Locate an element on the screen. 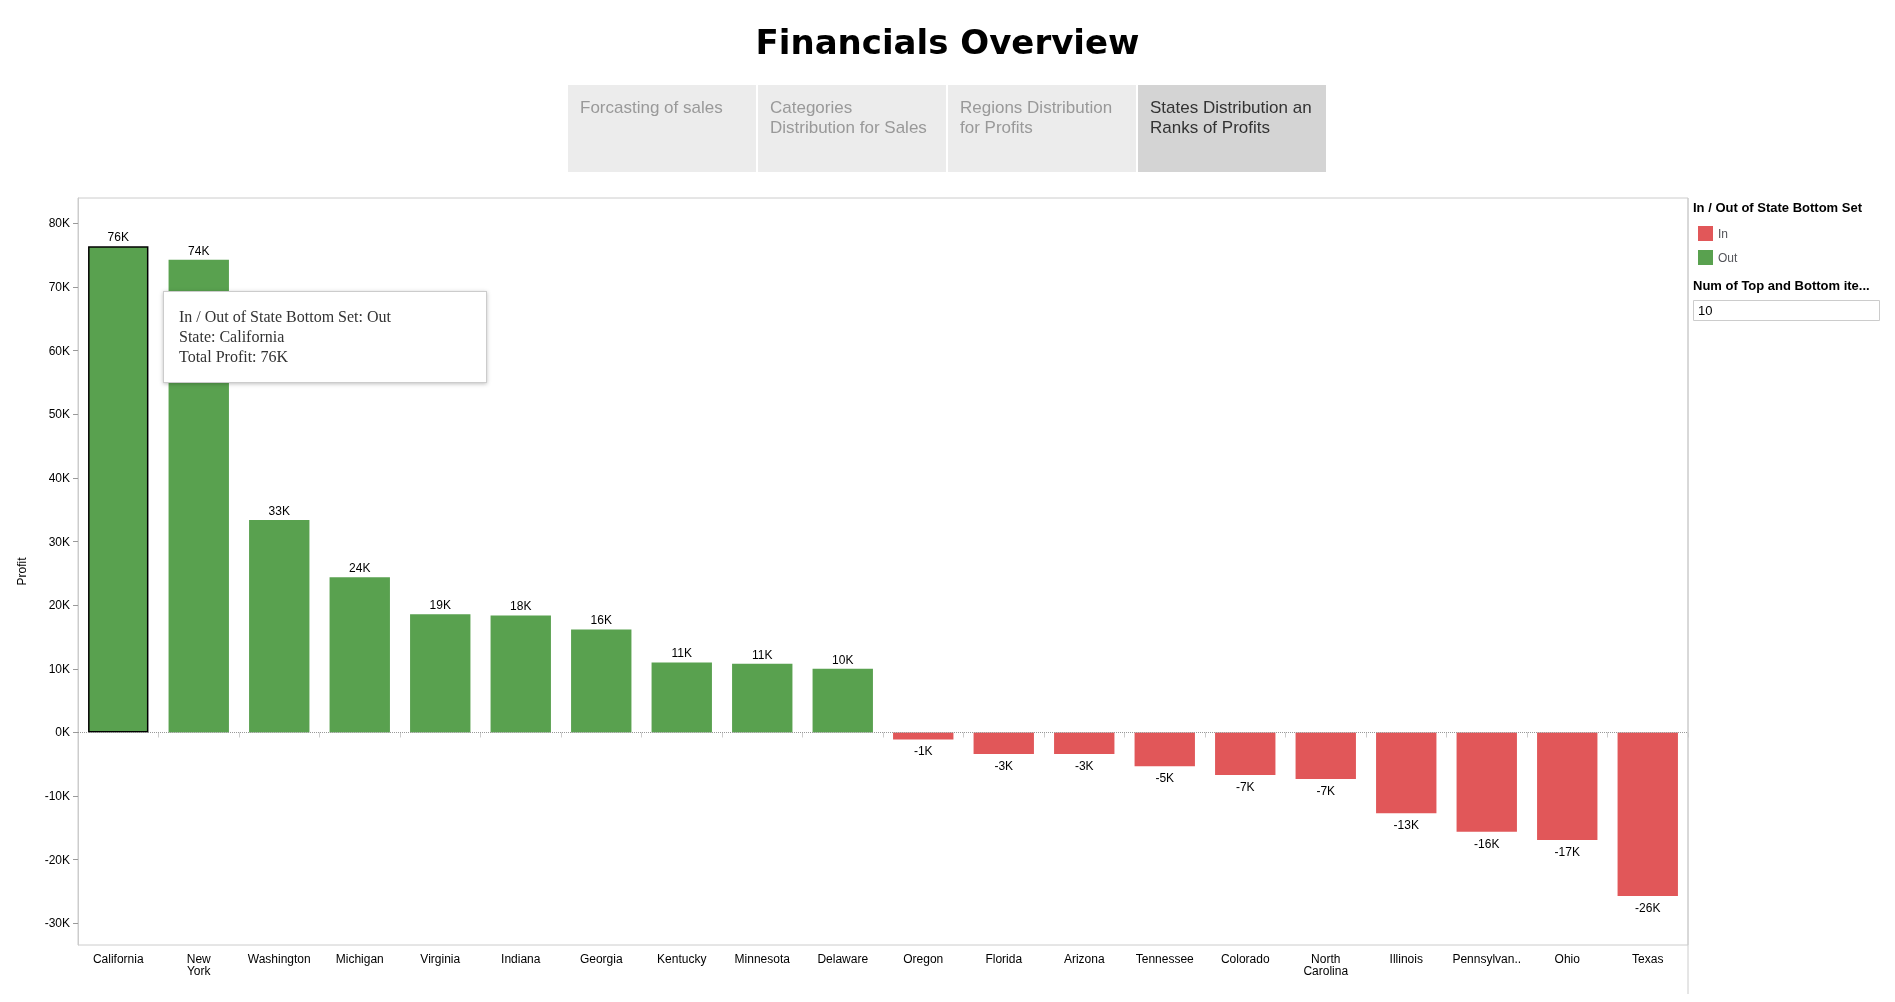 The image size is (1895, 1002). x-tick-label: Michigan is located at coordinates (359, 959).